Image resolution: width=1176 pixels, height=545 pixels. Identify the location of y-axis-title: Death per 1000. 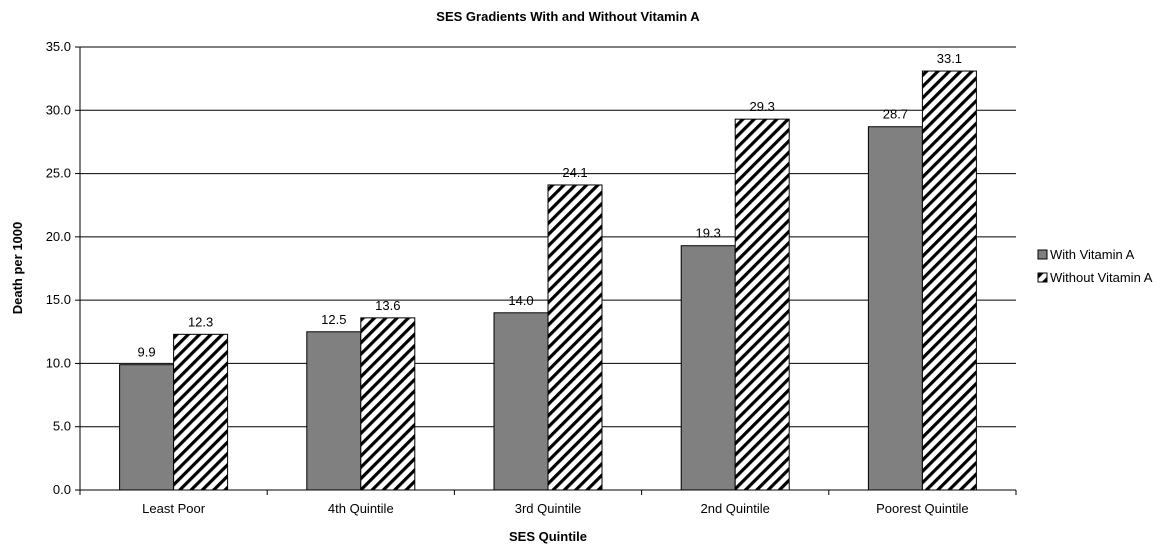
(17, 268).